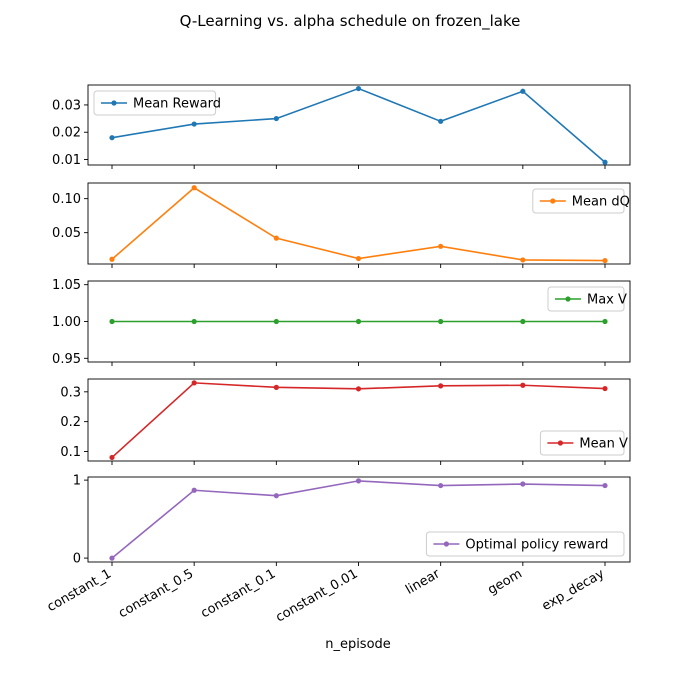 The width and height of the screenshot is (700, 700). Describe the element at coordinates (66, 285) in the screenshot. I see `y-tick-label: 1.05` at that location.